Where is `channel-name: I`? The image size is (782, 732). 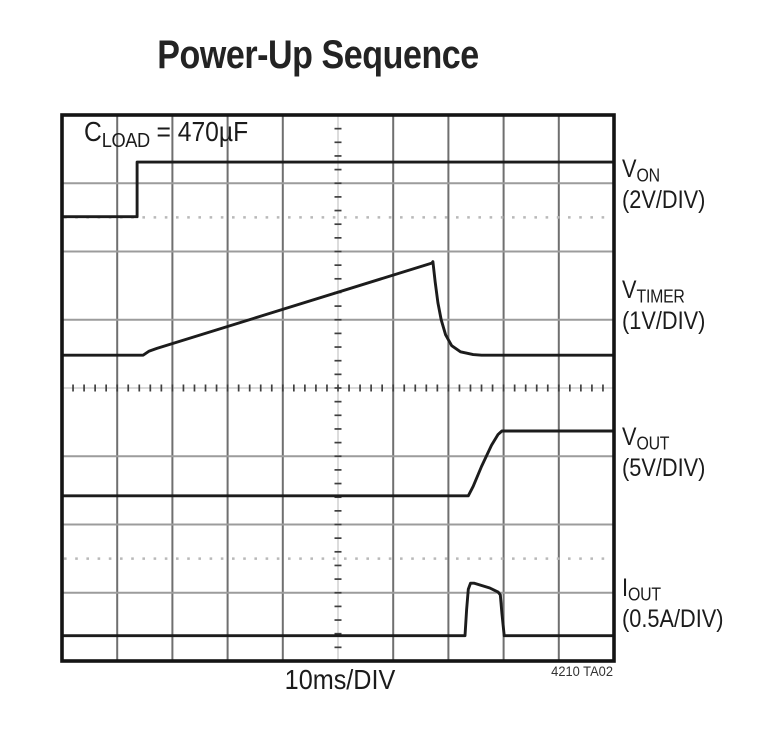 channel-name: I is located at coordinates (625, 588).